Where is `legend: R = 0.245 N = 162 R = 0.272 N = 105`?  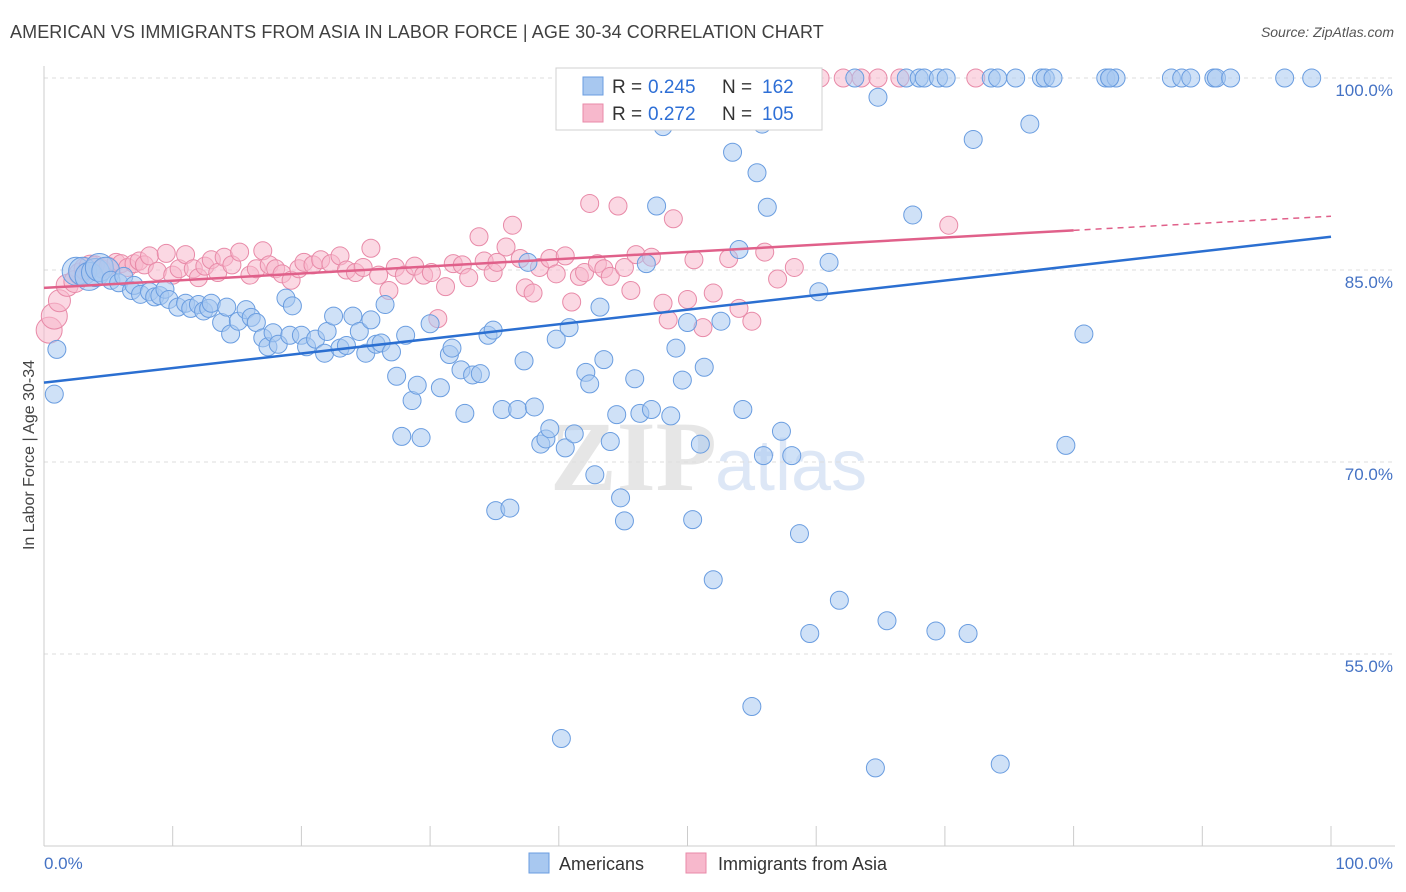
legend: R = 0.245 N = 162 R = 0.272 N = 105 is located at coordinates (689, 99).